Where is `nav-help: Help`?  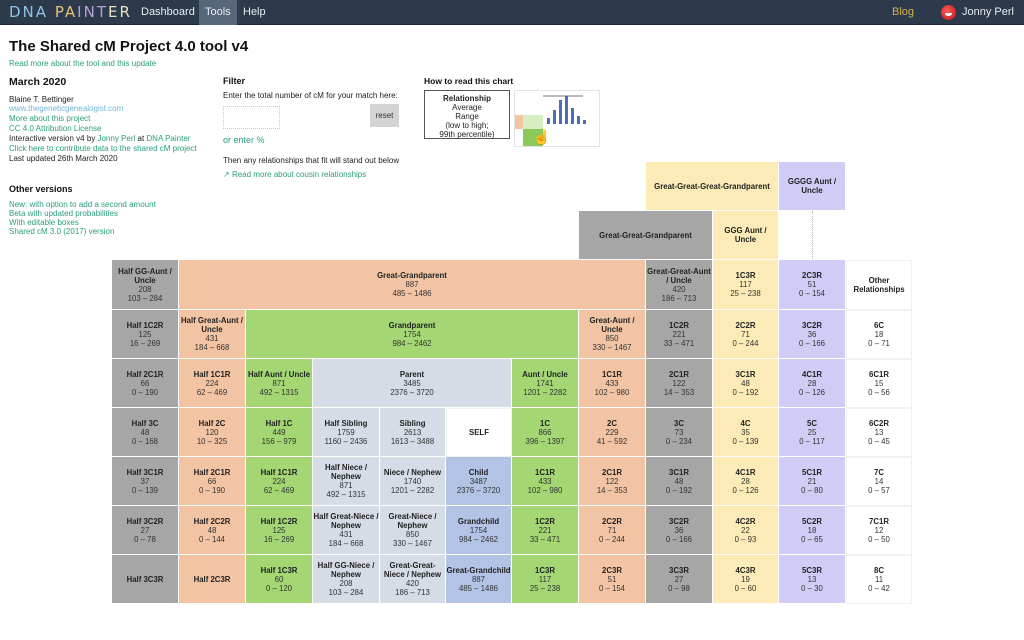 nav-help: Help is located at coordinates (254, 12).